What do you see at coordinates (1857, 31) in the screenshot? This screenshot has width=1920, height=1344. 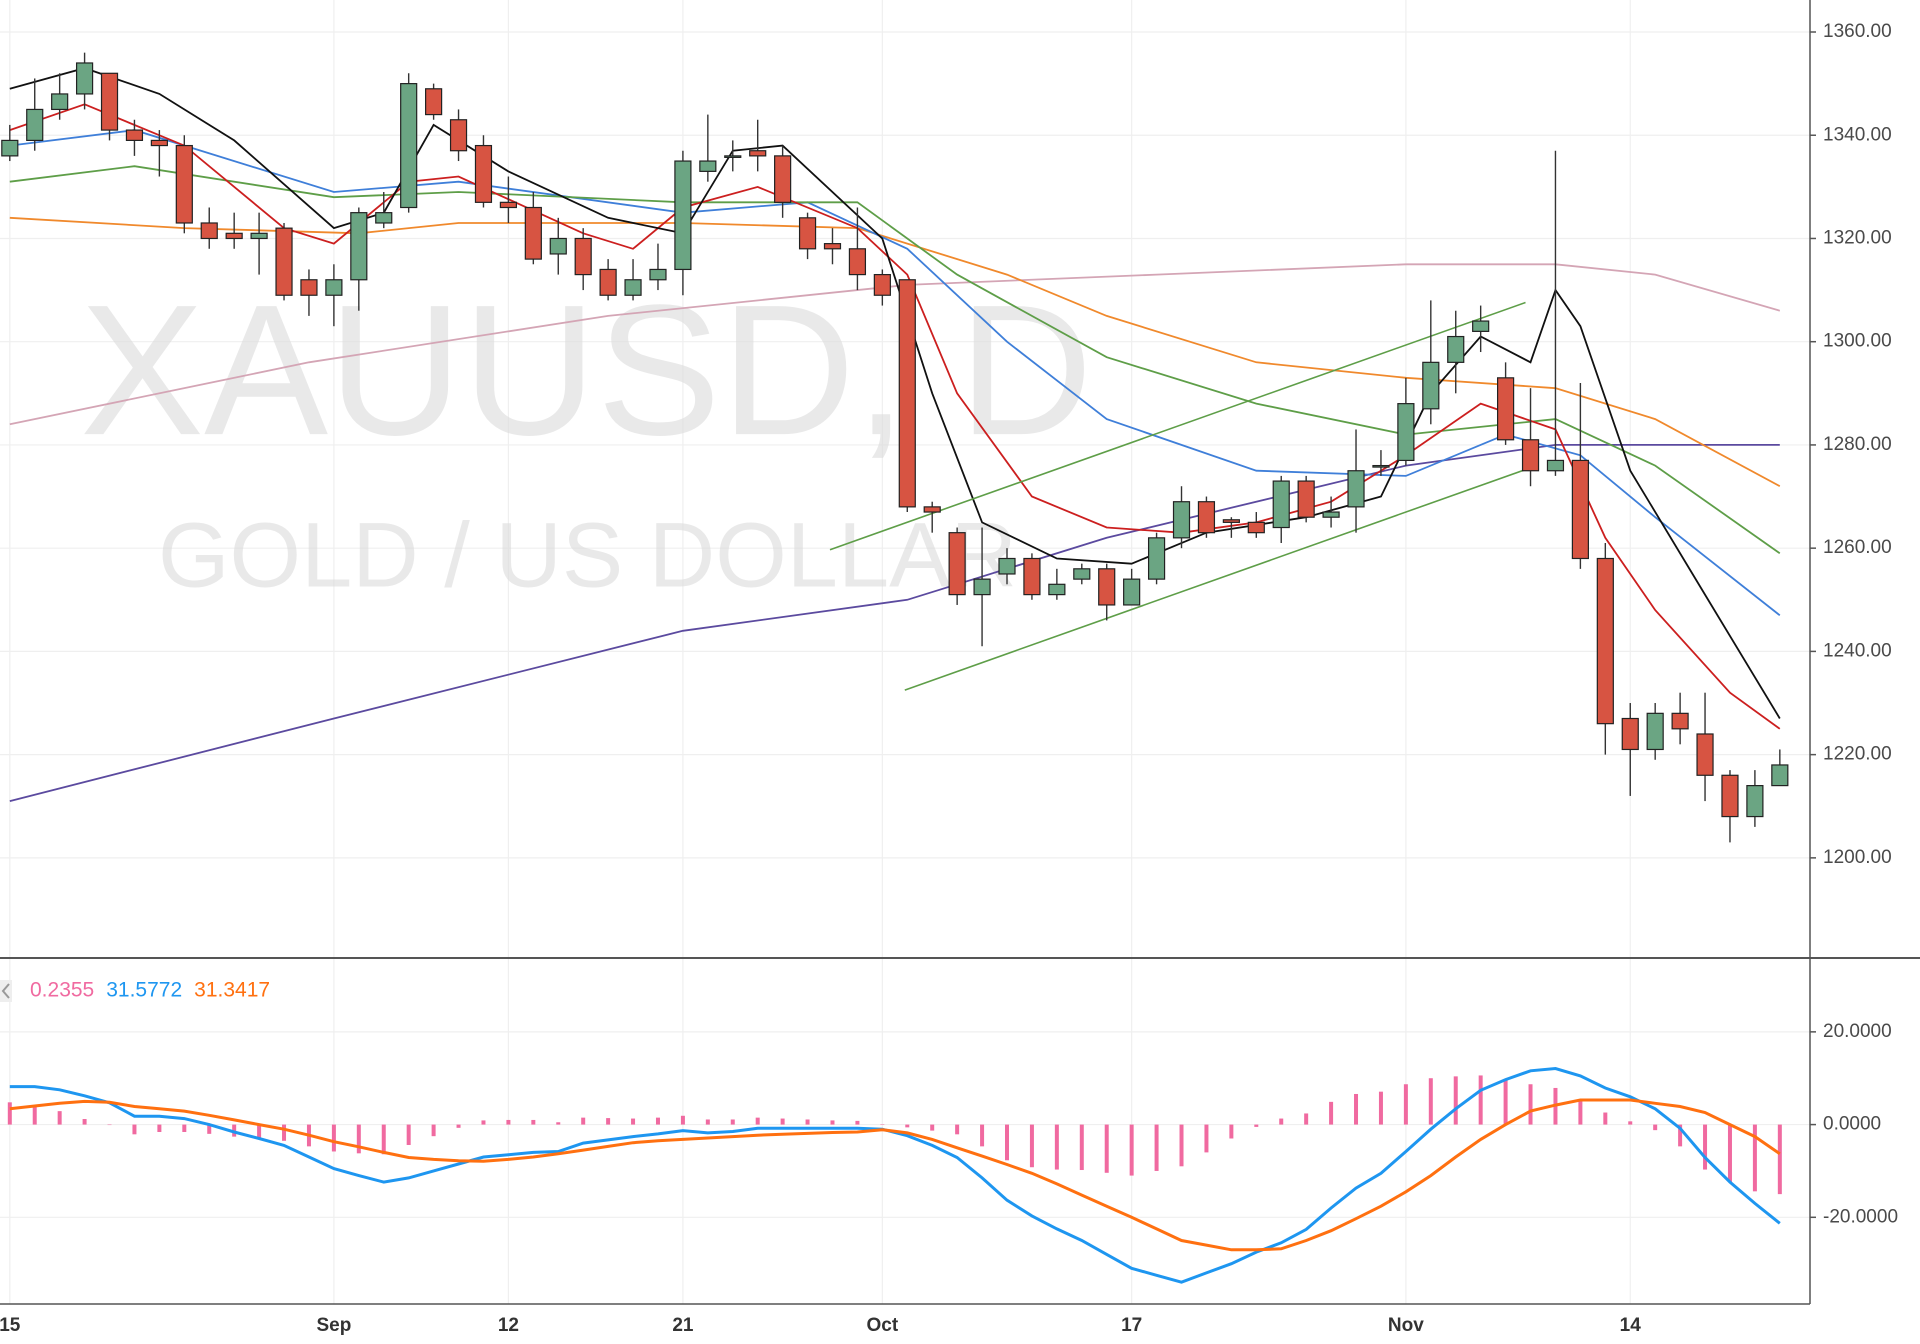 I see `y-tick-label: 1360.00` at bounding box center [1857, 31].